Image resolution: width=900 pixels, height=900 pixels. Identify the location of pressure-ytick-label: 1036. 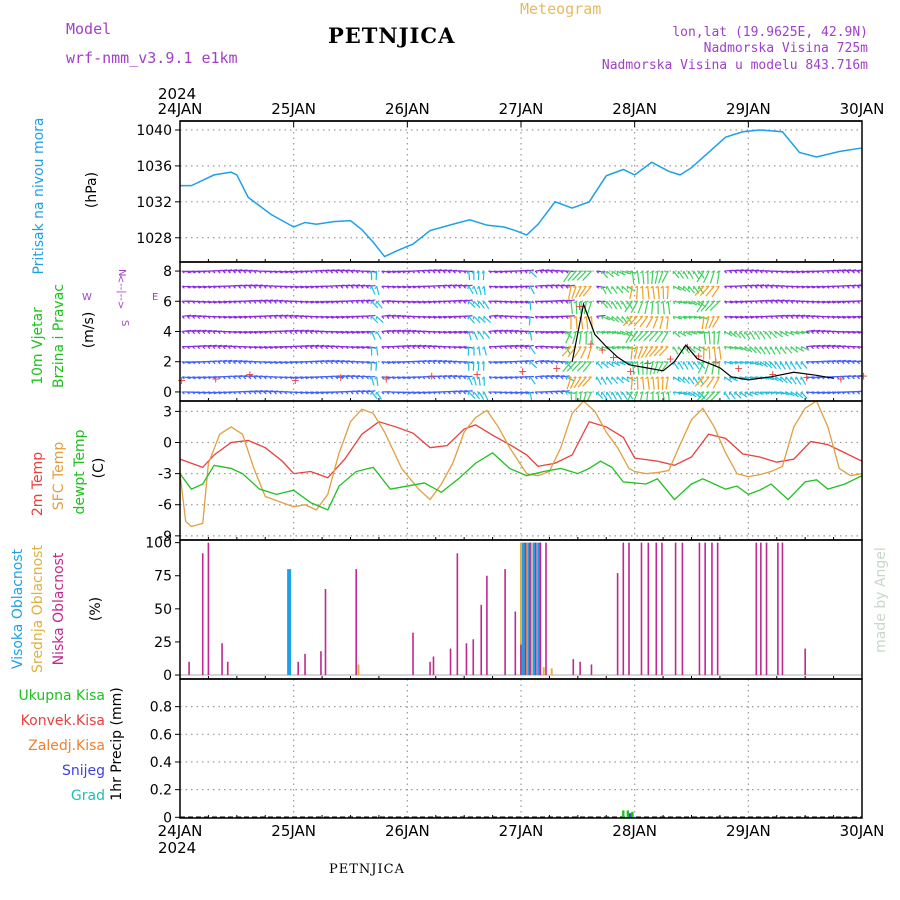
(154, 167).